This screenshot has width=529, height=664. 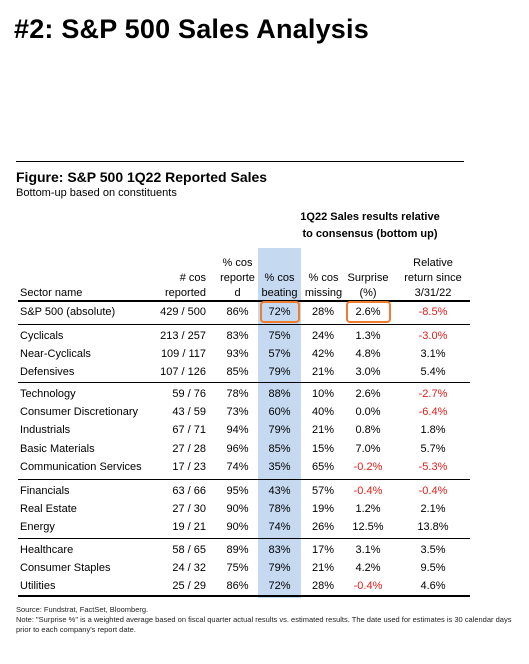 I want to click on cell-relative-return: 13.8%, so click(x=433, y=527).